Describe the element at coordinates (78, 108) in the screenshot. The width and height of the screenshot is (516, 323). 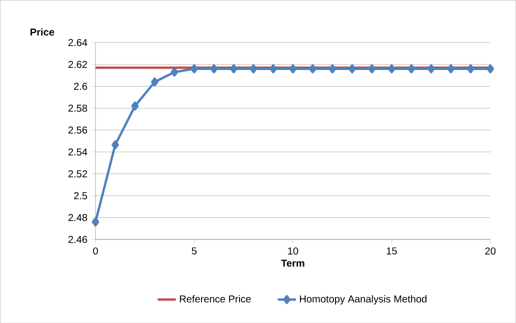
I see `y-tick-label: 2.58` at that location.